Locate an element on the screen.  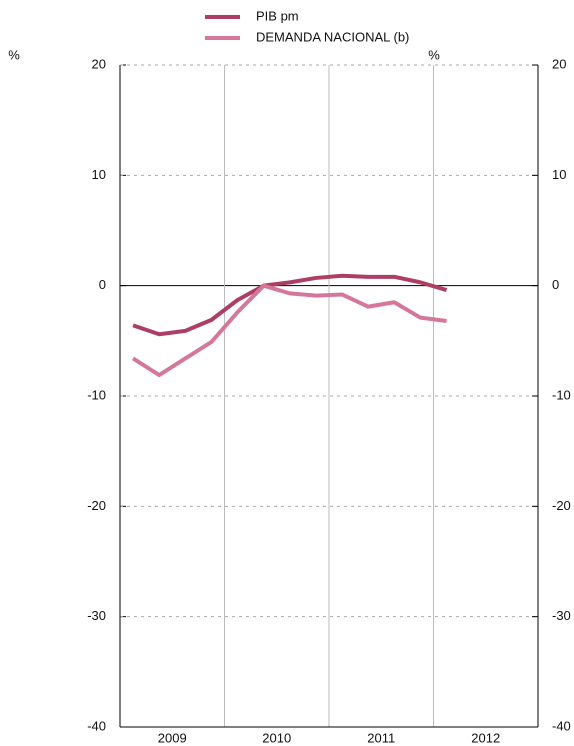
y2-tick-label: -40 is located at coordinates (561, 725).